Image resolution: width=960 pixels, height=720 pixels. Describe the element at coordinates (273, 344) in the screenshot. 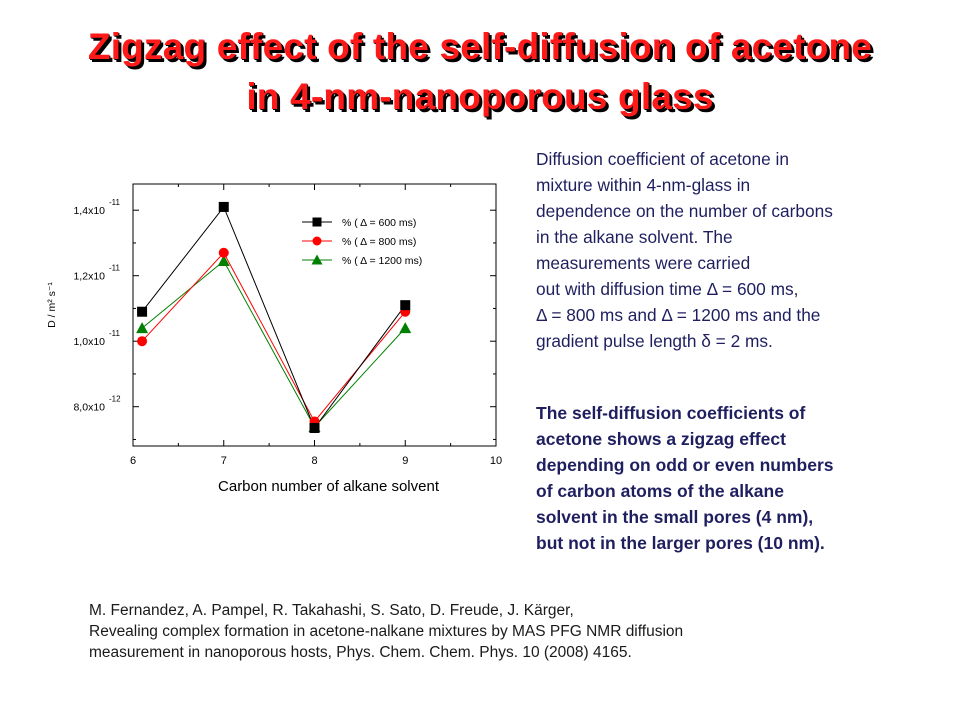

I see `series-line-triangle` at that location.